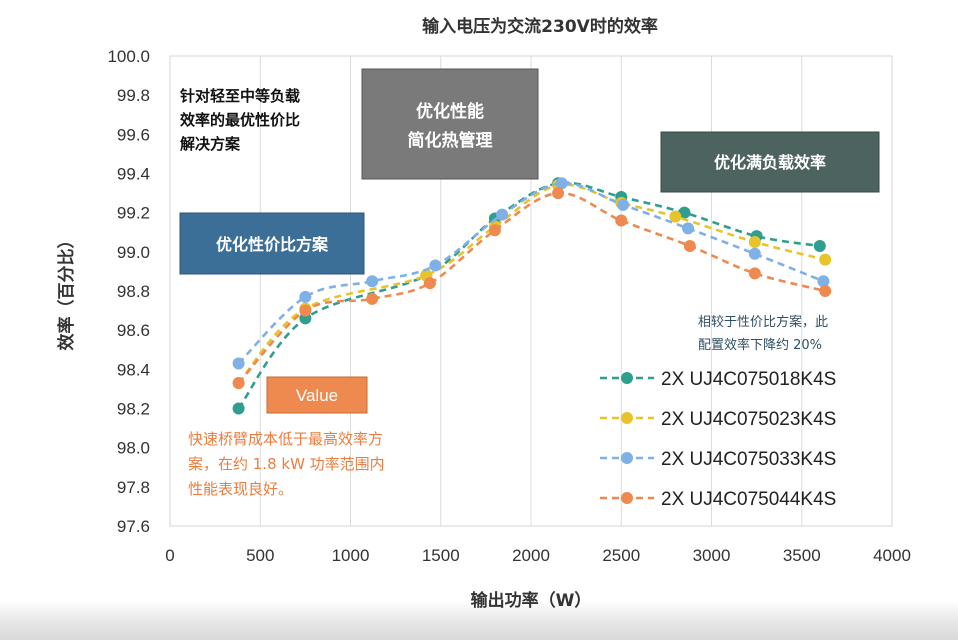 The height and width of the screenshot is (640, 958). I want to click on y-tick-label: 99.4, so click(133, 174).